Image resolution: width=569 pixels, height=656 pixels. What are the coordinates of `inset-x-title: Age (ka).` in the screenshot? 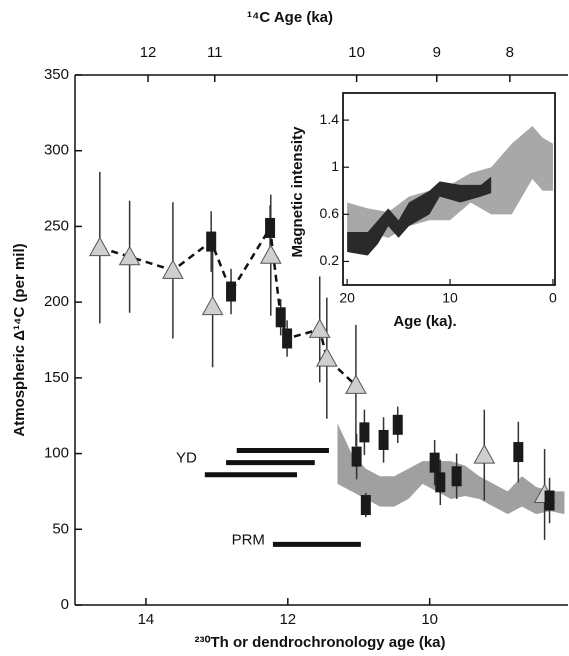 It's located at (424, 321).